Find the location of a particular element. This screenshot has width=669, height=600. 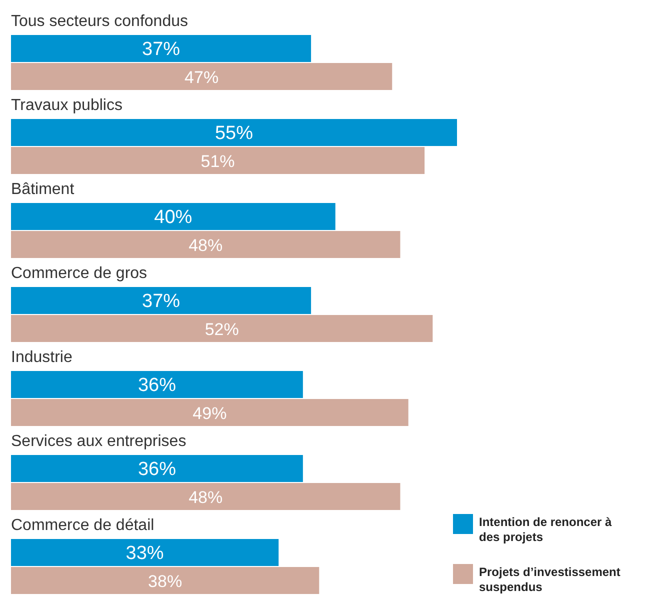

data-label: 52% is located at coordinates (221, 329).